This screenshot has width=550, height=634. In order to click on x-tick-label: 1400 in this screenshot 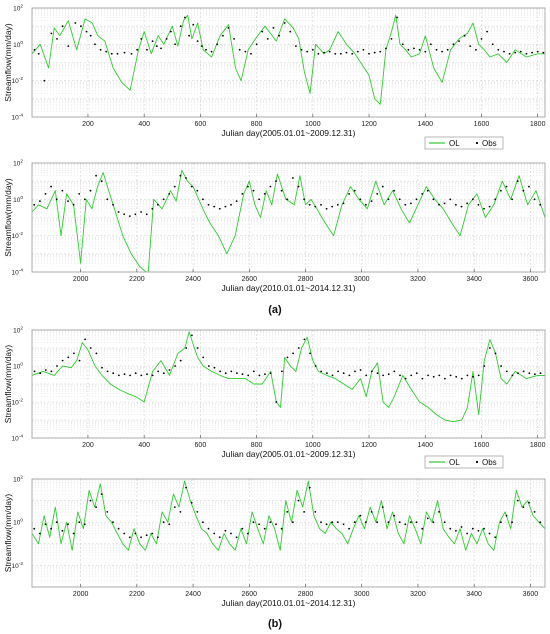, I will do `click(425, 124)`.